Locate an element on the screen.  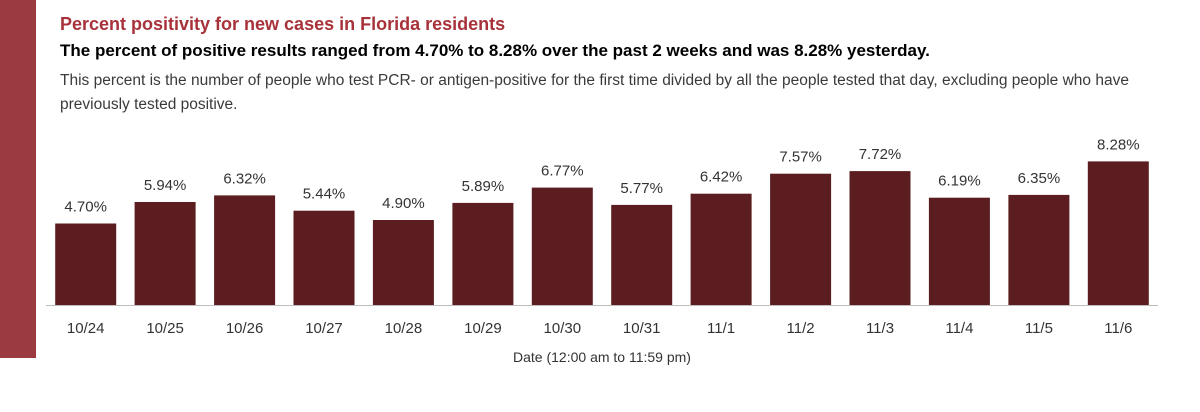
bar-11/6 is located at coordinates (1118, 233).